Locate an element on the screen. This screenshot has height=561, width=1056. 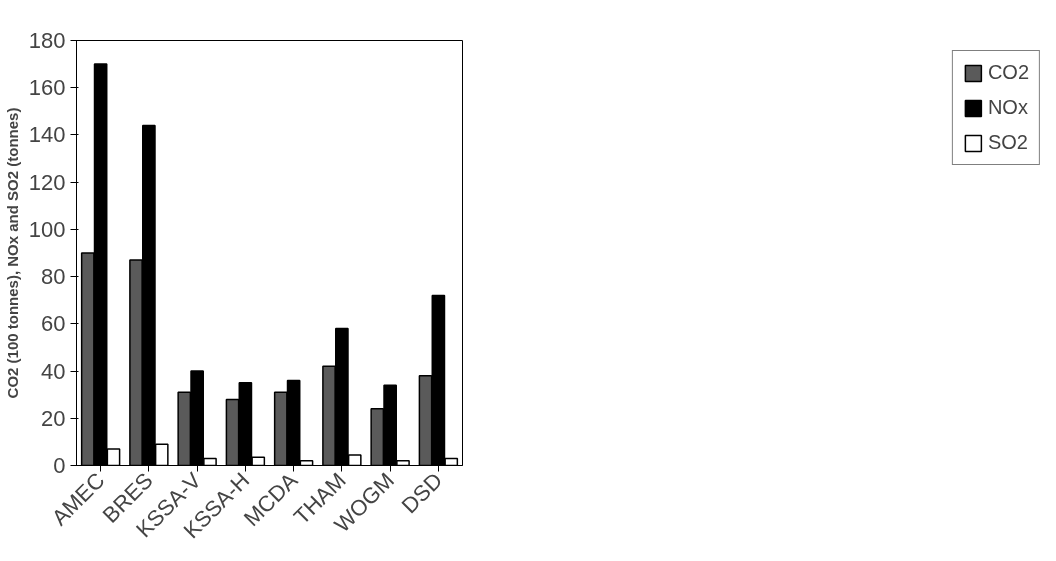
legend-label: NOx is located at coordinates (1007, 107).